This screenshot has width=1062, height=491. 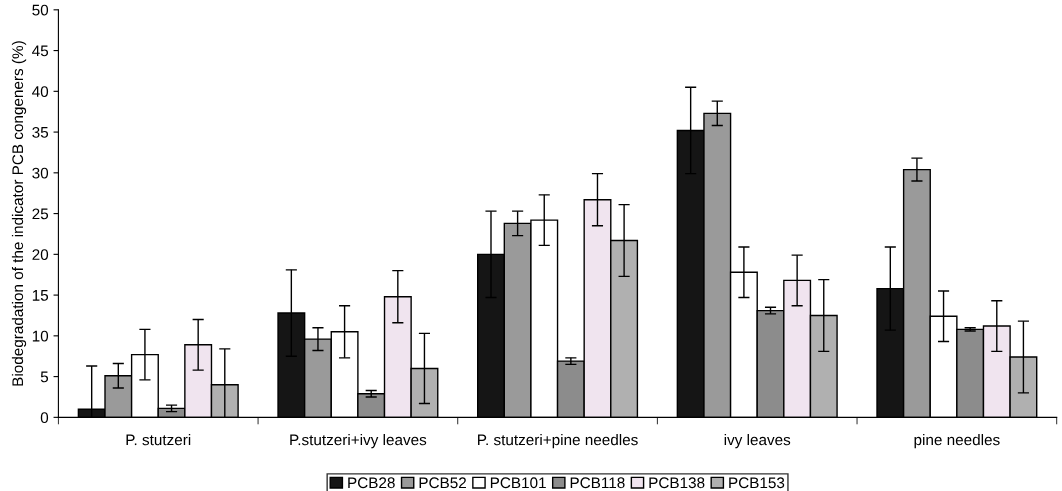 I want to click on x-tick-label: P.stutzeri+ivy leaves, so click(x=358, y=441).